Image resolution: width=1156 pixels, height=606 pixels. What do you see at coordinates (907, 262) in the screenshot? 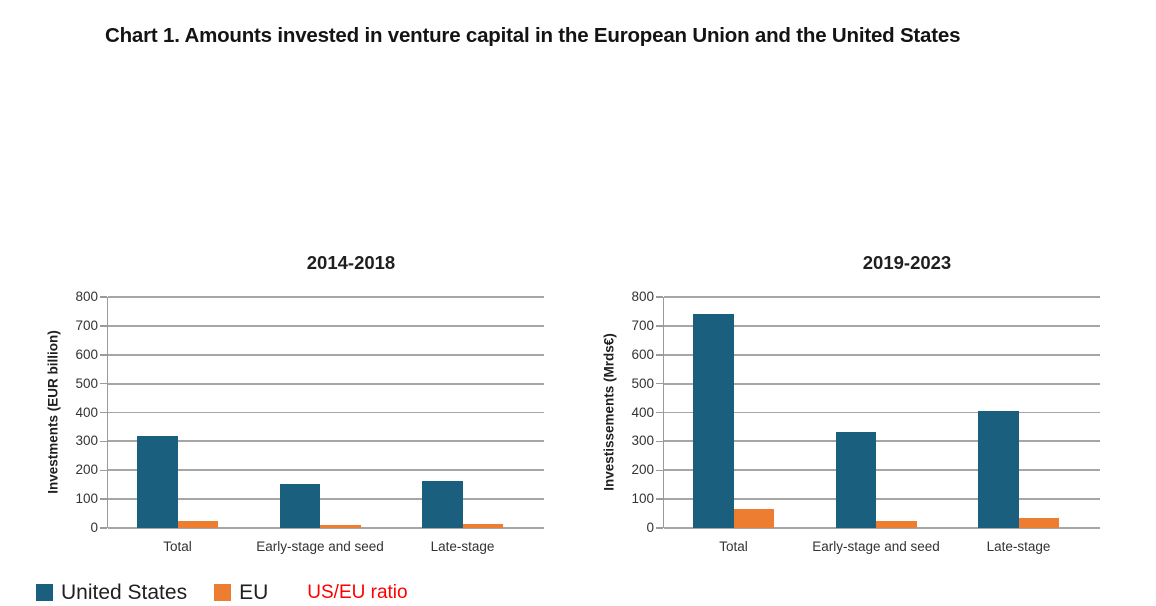
I see `chart-title: 2019-2023` at bounding box center [907, 262].